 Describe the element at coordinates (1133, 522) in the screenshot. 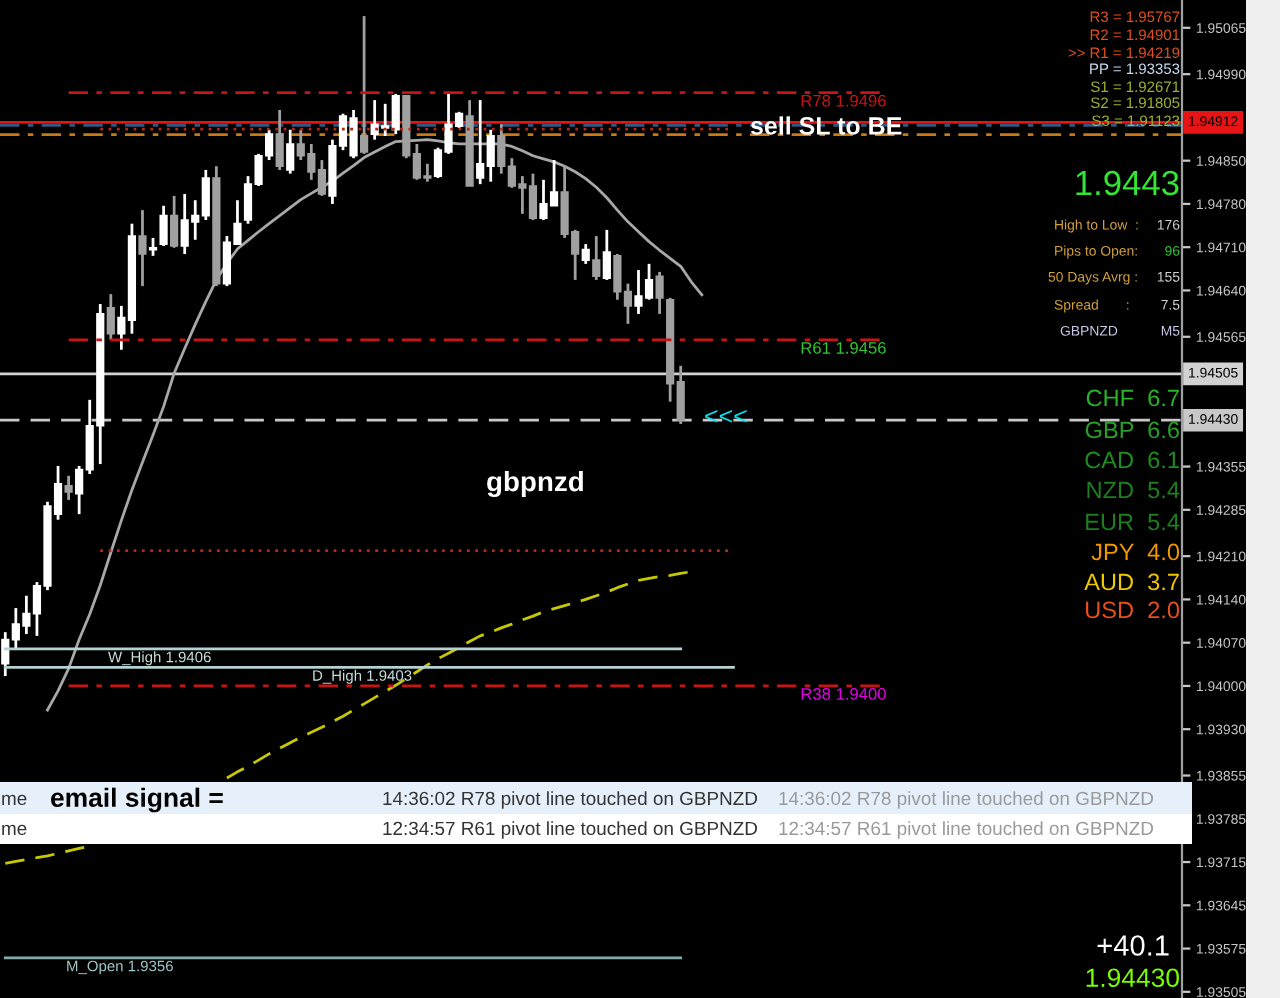

I see `annotation: EUR 5.4` at that location.